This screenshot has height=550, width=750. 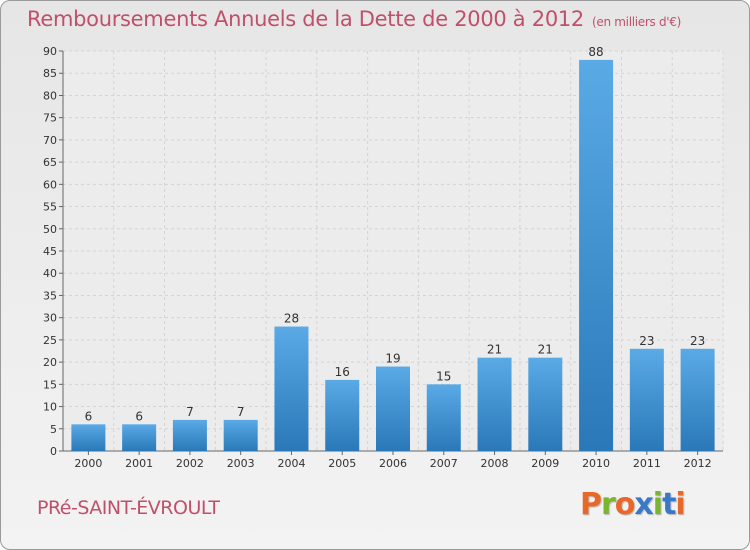 What do you see at coordinates (88, 437) in the screenshot?
I see `bar-2000` at bounding box center [88, 437].